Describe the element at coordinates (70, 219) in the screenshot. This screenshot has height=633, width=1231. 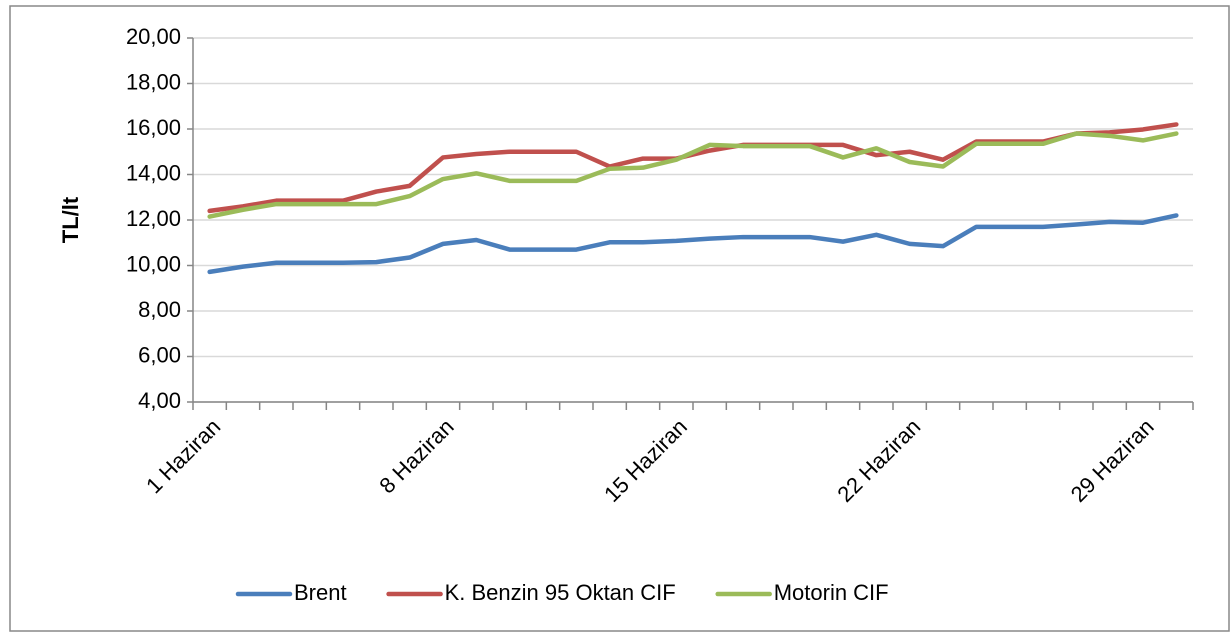
I see `y-axis-label: TL/lt` at that location.